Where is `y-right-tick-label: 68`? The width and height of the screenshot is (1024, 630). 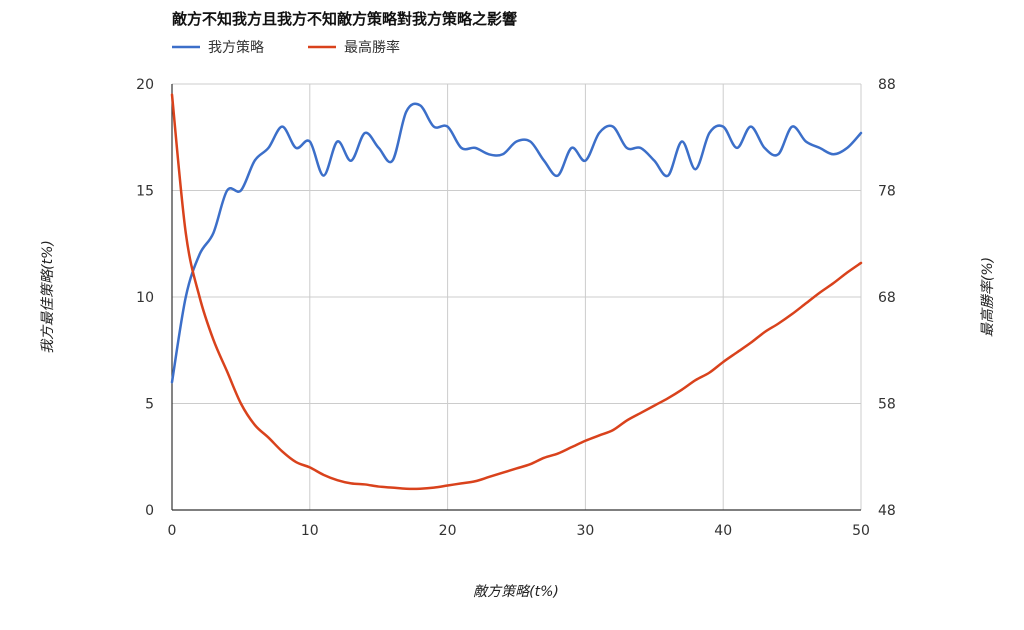
y-right-tick-label: 68 is located at coordinates (887, 298).